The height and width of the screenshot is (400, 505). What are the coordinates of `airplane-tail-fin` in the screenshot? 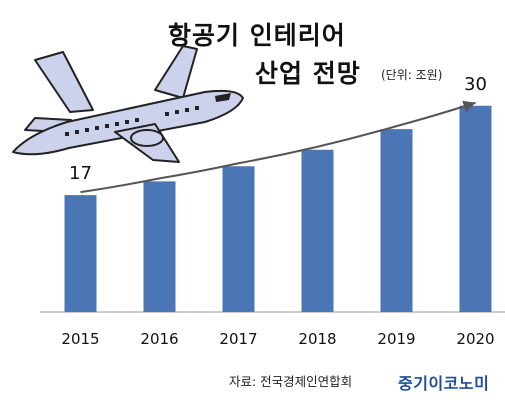 It's located at (64, 82).